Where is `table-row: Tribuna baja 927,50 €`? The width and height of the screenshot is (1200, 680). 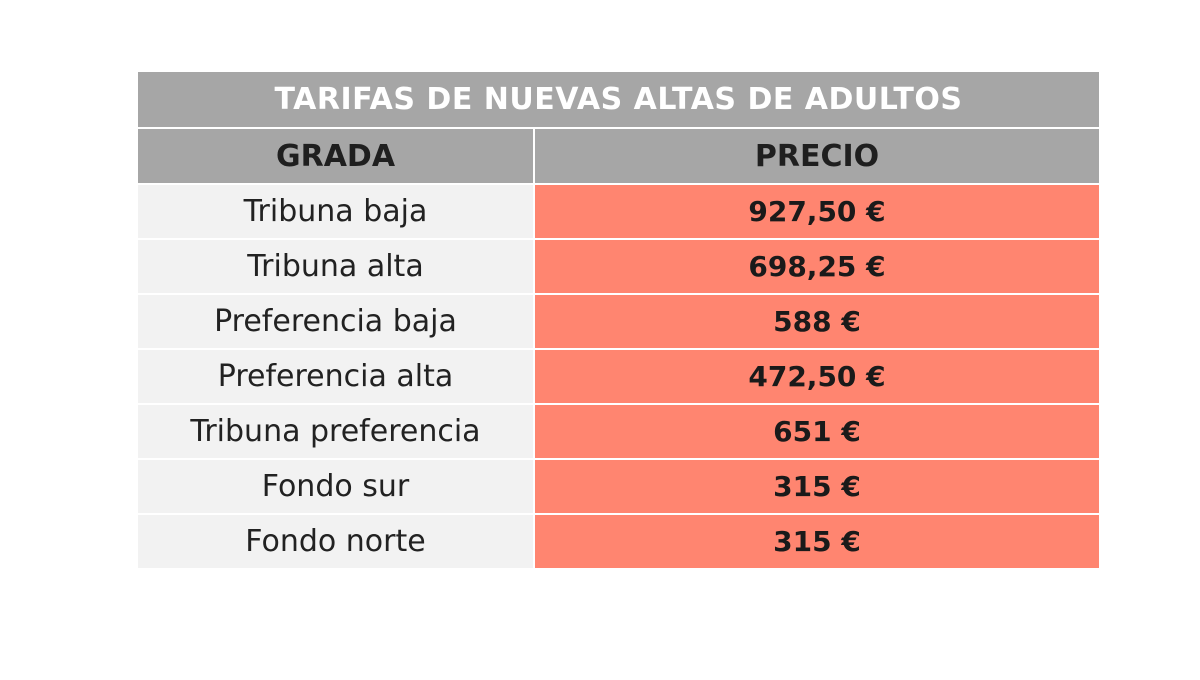
table-row: Tribuna baja 927,50 € is located at coordinates (619, 211).